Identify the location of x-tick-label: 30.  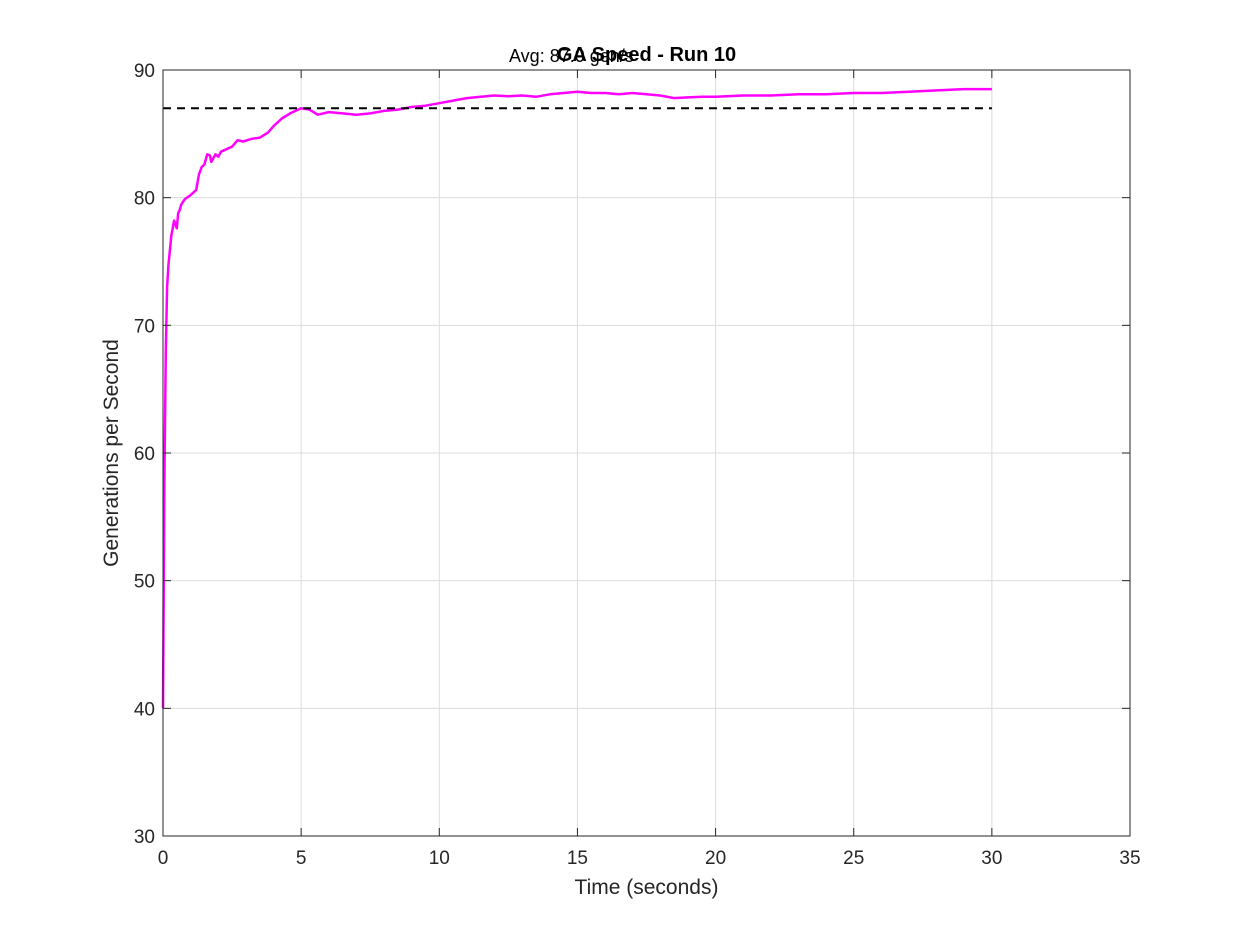
(991, 858).